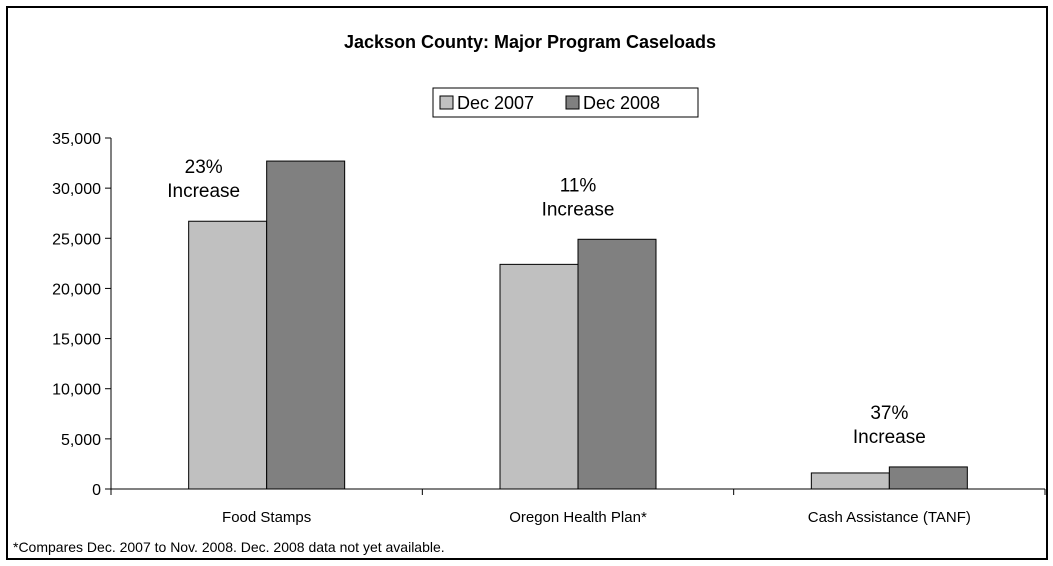 The image size is (1053, 566). Describe the element at coordinates (76, 289) in the screenshot. I see `y-tick-label: 20,000` at that location.